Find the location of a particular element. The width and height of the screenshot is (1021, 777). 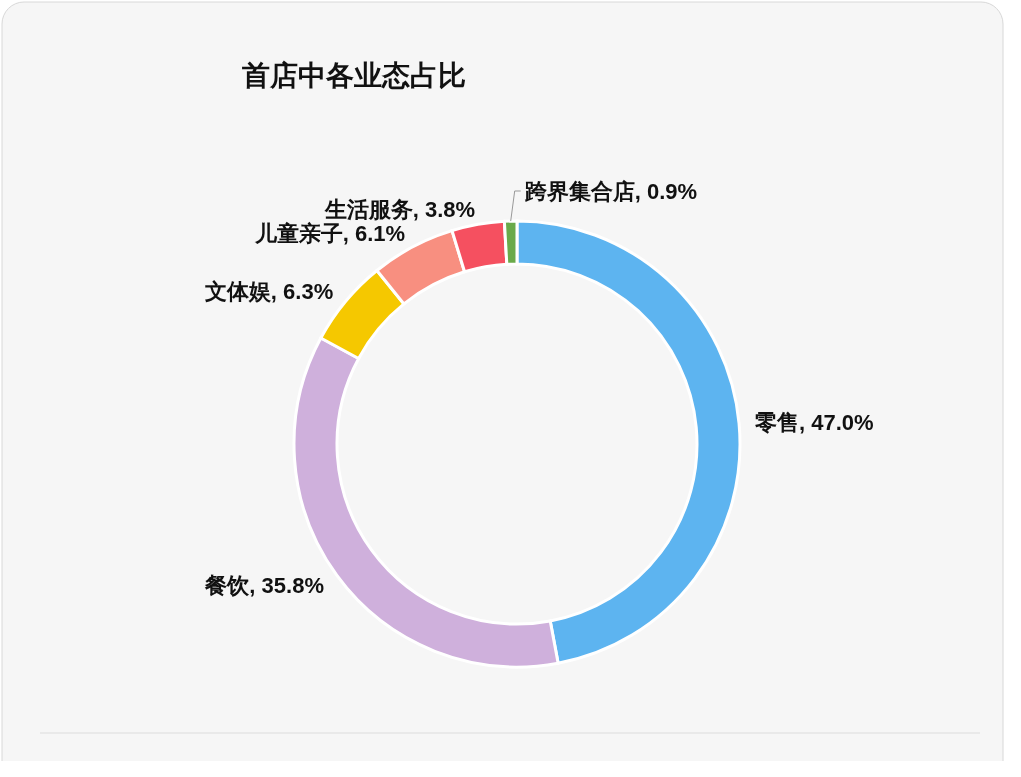

slice-label: 餐饮, 35.8% is located at coordinates (264, 585).